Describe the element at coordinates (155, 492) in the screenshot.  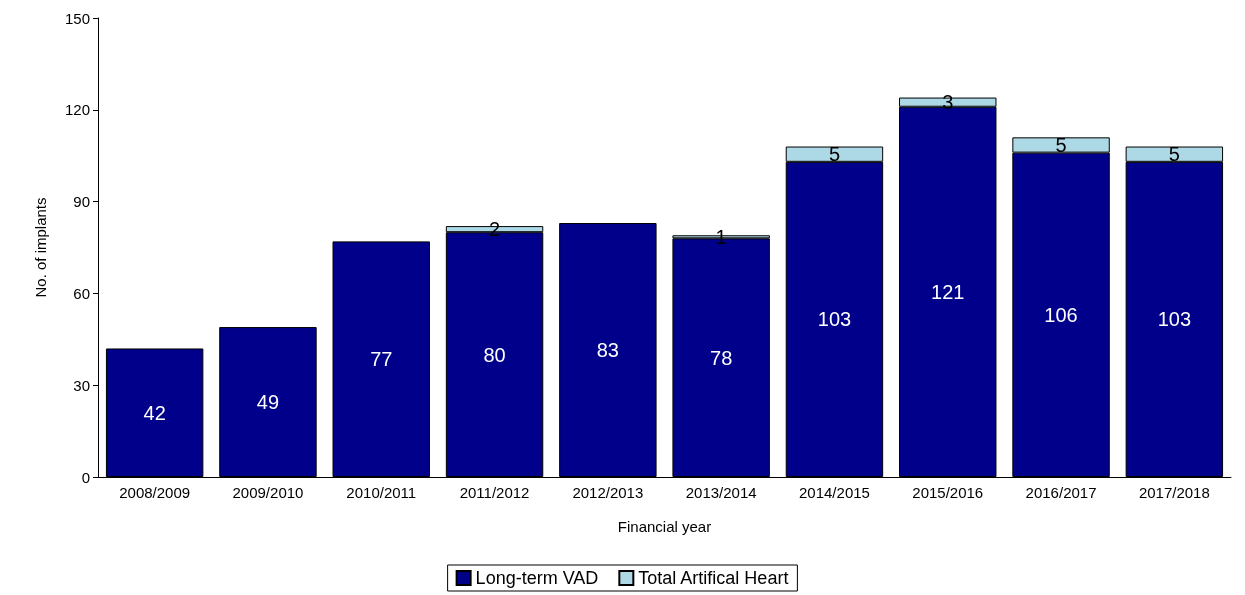
I see `x-tick-label: 2008/2009` at that location.